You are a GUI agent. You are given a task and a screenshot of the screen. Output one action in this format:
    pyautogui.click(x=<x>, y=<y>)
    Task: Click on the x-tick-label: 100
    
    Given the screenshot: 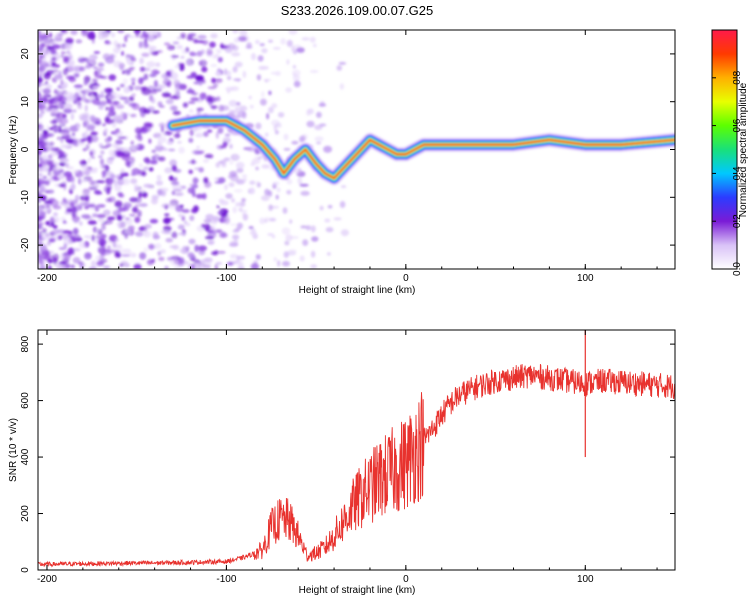 What is the action you would take?
    pyautogui.click(x=585, y=278)
    